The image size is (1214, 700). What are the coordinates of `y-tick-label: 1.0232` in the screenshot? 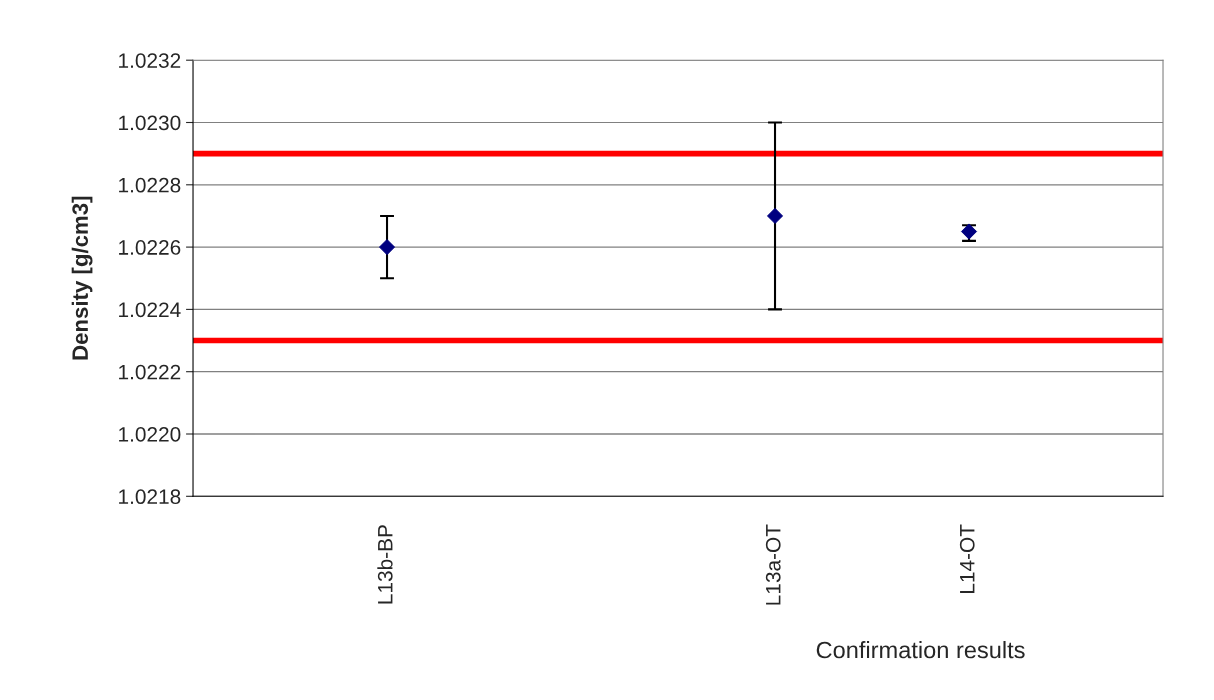 It's located at (150, 60).